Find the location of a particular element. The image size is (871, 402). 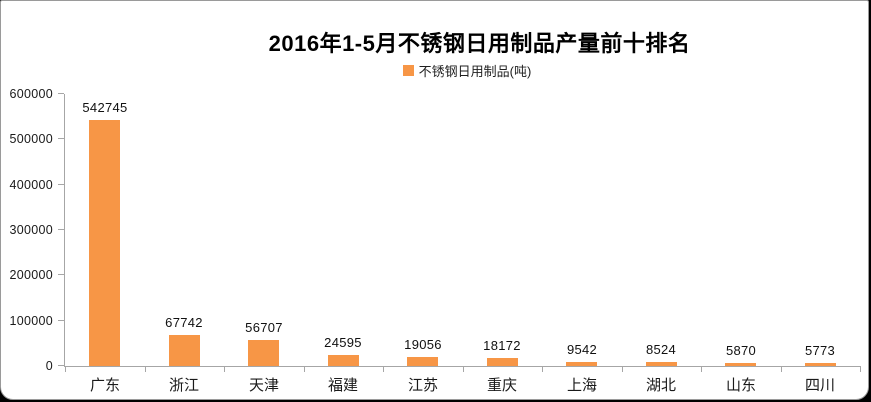

bar-value-label: 542745 is located at coordinates (105, 107).